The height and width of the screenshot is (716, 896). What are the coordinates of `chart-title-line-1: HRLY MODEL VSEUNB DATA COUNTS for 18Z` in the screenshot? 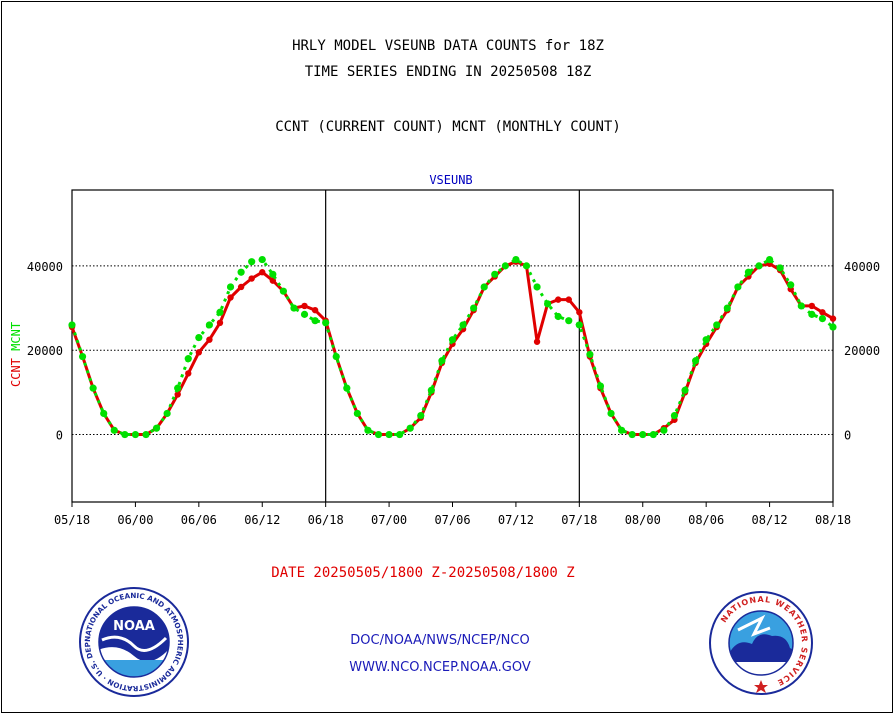 It's located at (448, 46).